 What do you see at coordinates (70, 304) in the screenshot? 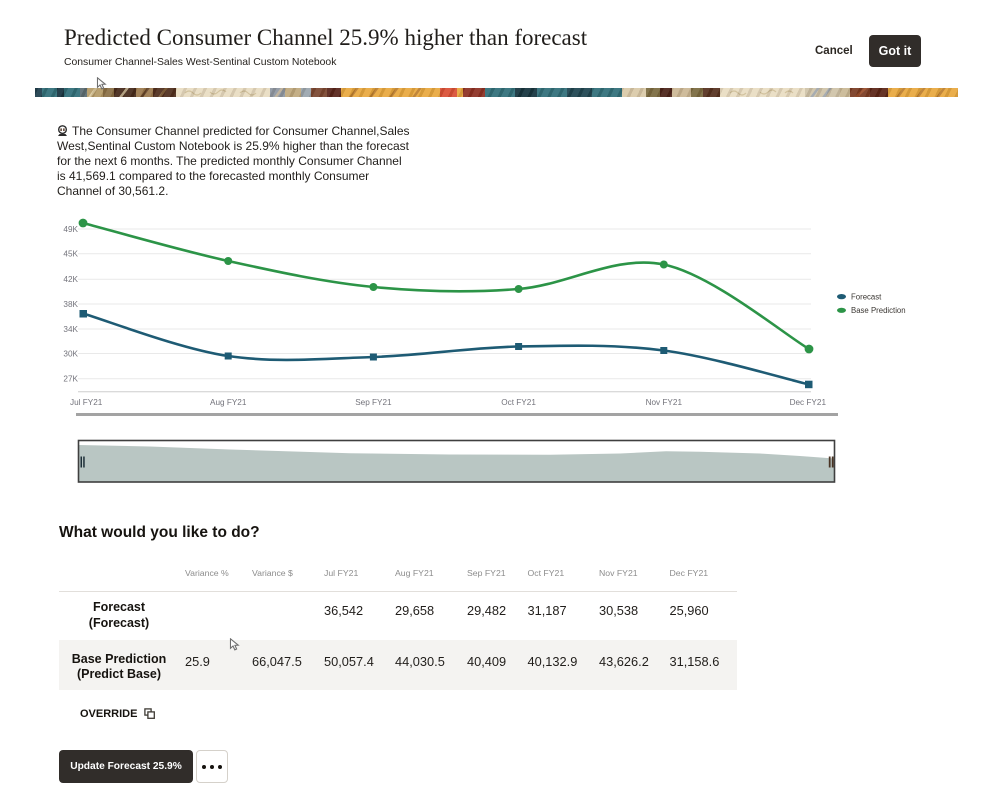
I see `svg-text: 38K` at bounding box center [70, 304].